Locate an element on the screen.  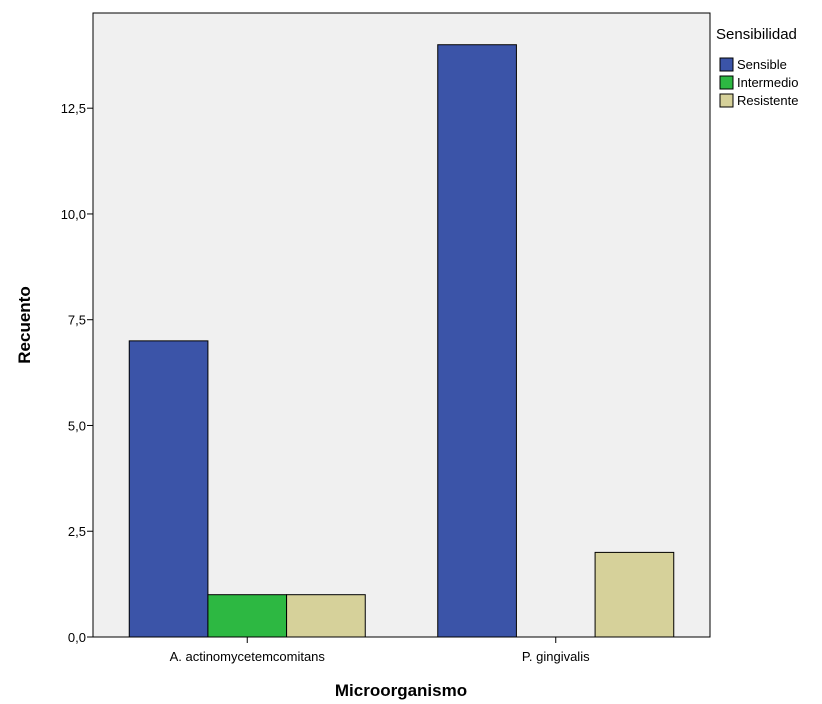
y-axis: 0,0 2,5 5,0 7,5 10,0 12,5 is located at coordinates (77, 373).